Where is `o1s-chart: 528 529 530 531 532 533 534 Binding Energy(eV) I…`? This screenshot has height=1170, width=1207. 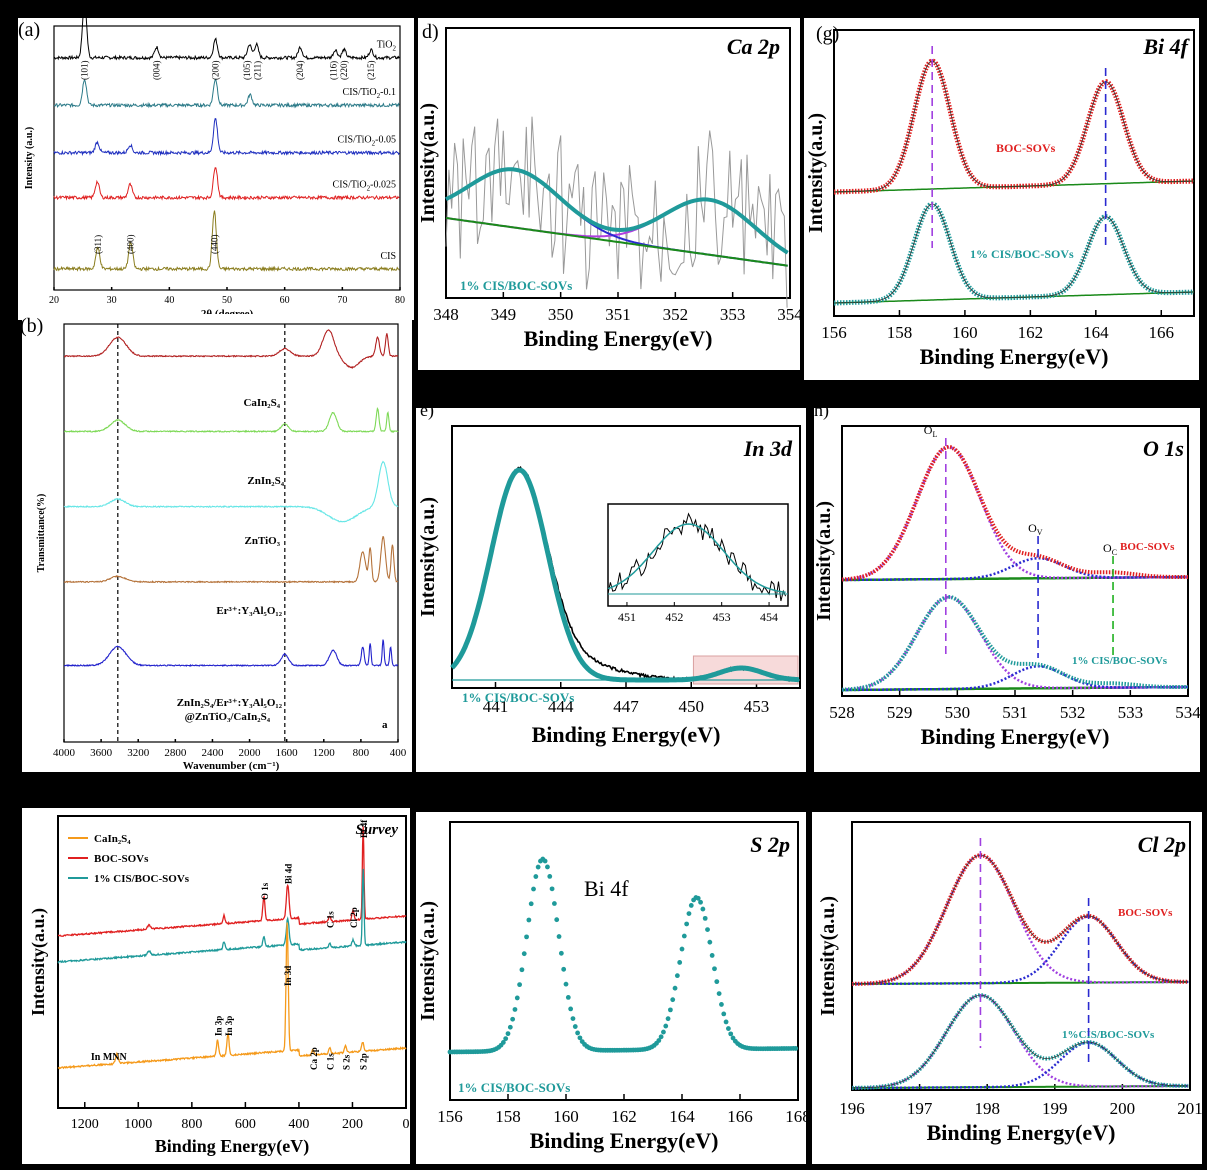
o1s-chart: 528 529 530 531 532 533 534 Binding Energy(eV) I… is located at coordinates (1007, 578).